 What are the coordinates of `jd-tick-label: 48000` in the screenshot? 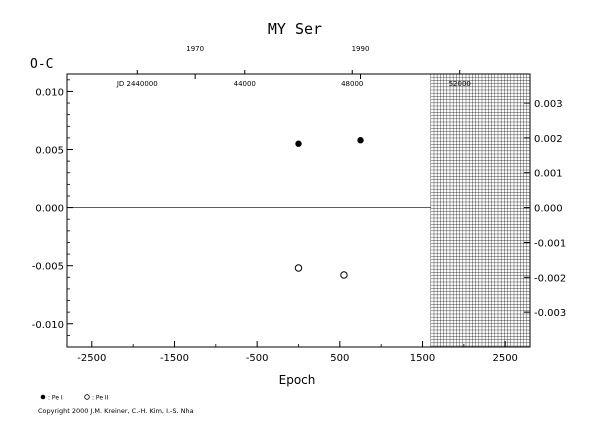 It's located at (352, 84).